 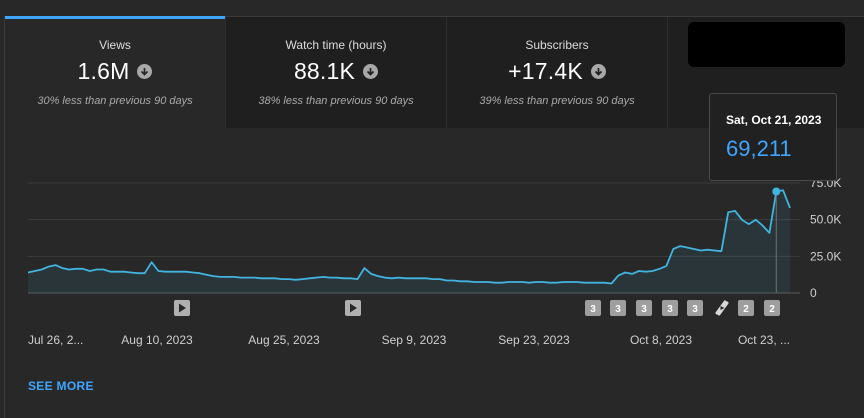 What do you see at coordinates (477, 308) in the screenshot?
I see `upload-markers: 3 3 3 3 3 2 2` at bounding box center [477, 308].